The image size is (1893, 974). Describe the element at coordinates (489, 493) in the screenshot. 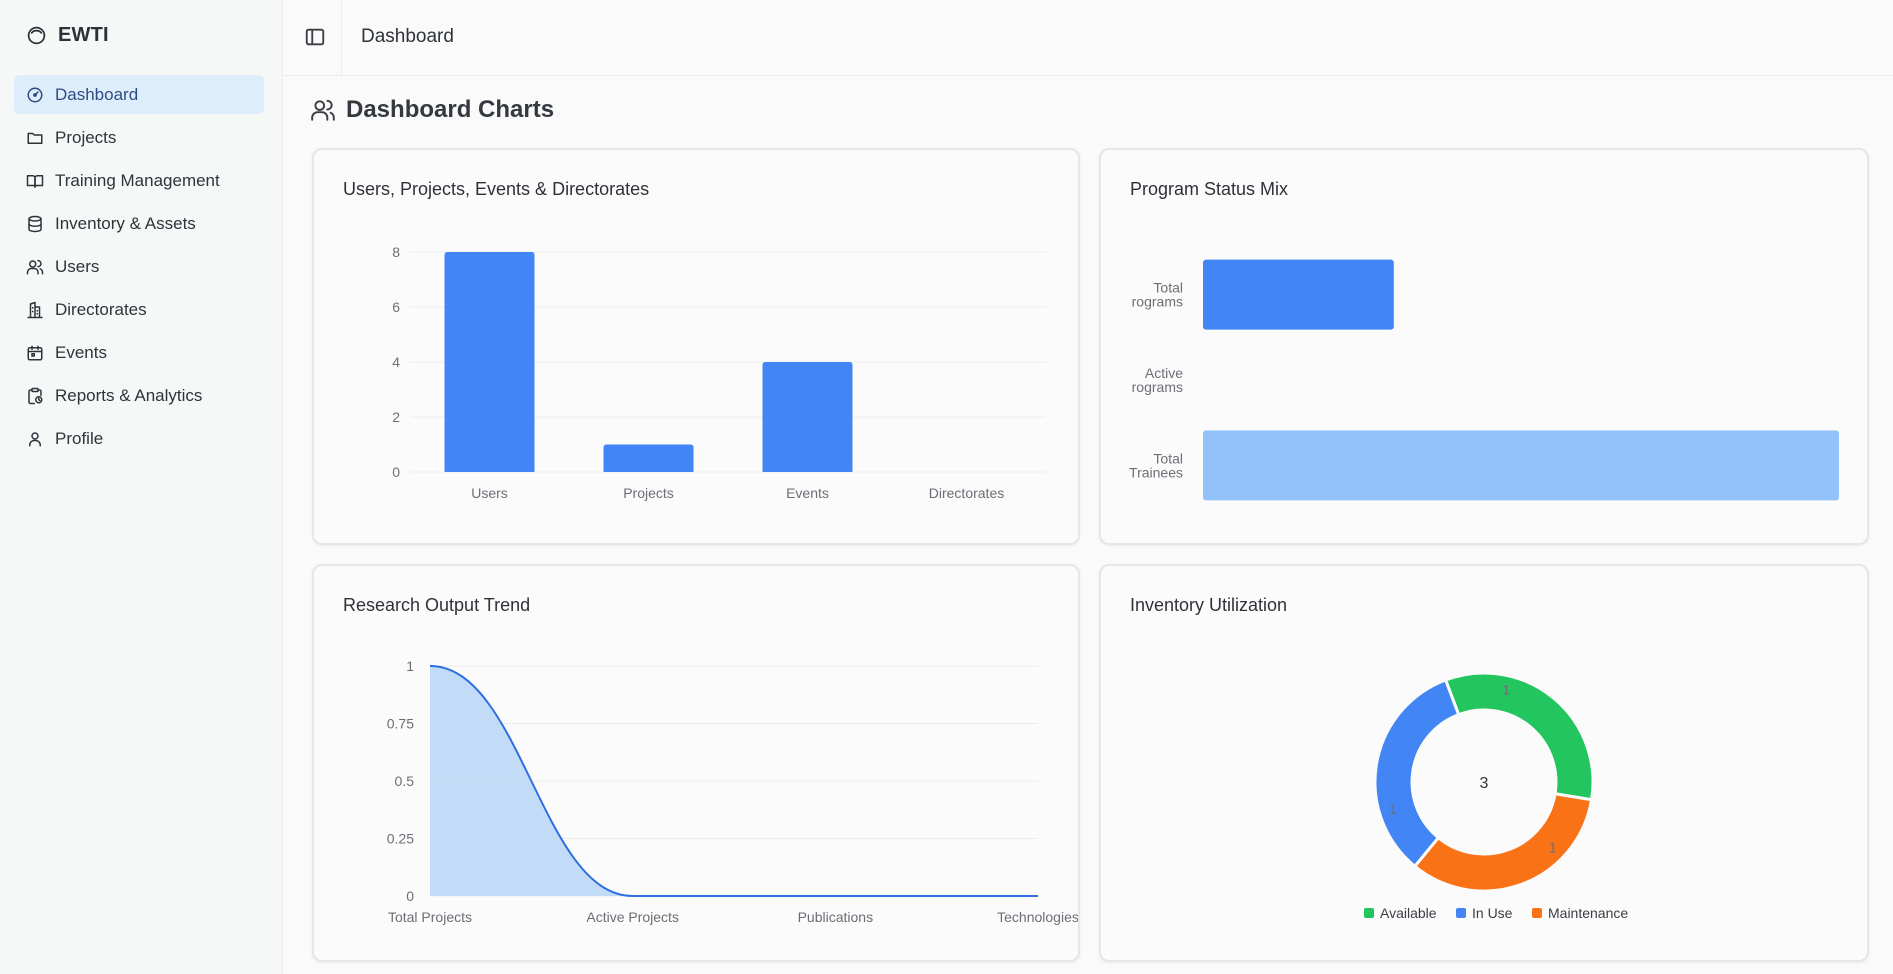

I see `x-tick-label: Users` at that location.